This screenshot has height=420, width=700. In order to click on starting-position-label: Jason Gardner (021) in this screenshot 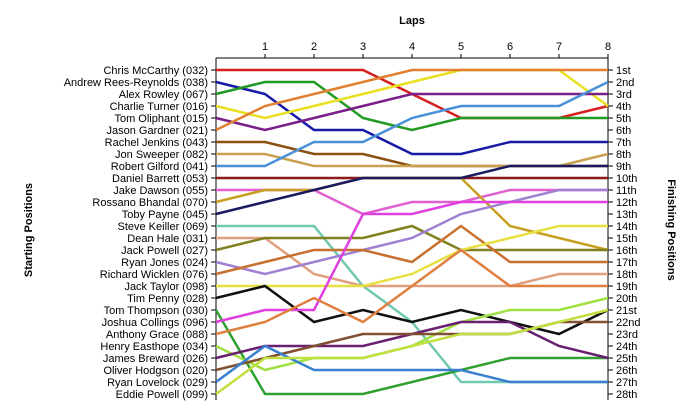, I will do `click(158, 131)`.